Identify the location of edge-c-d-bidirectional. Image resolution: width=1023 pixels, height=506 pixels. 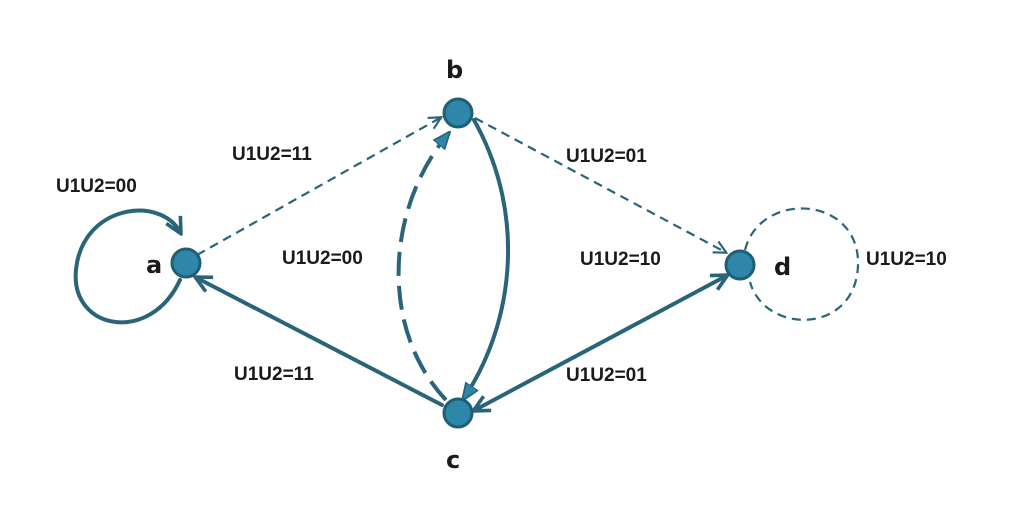
(600, 343).